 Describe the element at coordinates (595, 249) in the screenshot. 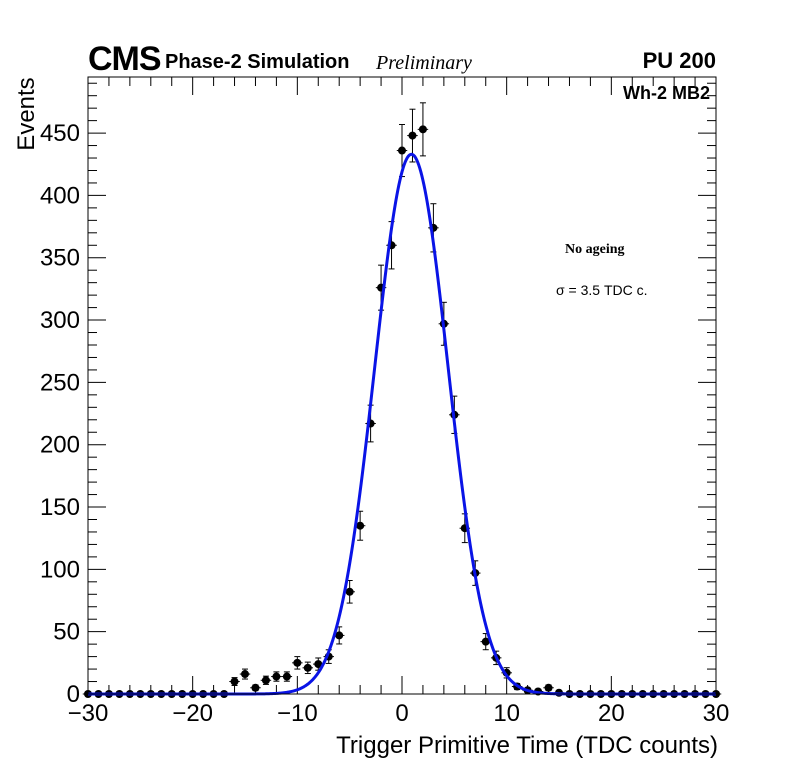

I see `condition-annotation: No ageing` at that location.